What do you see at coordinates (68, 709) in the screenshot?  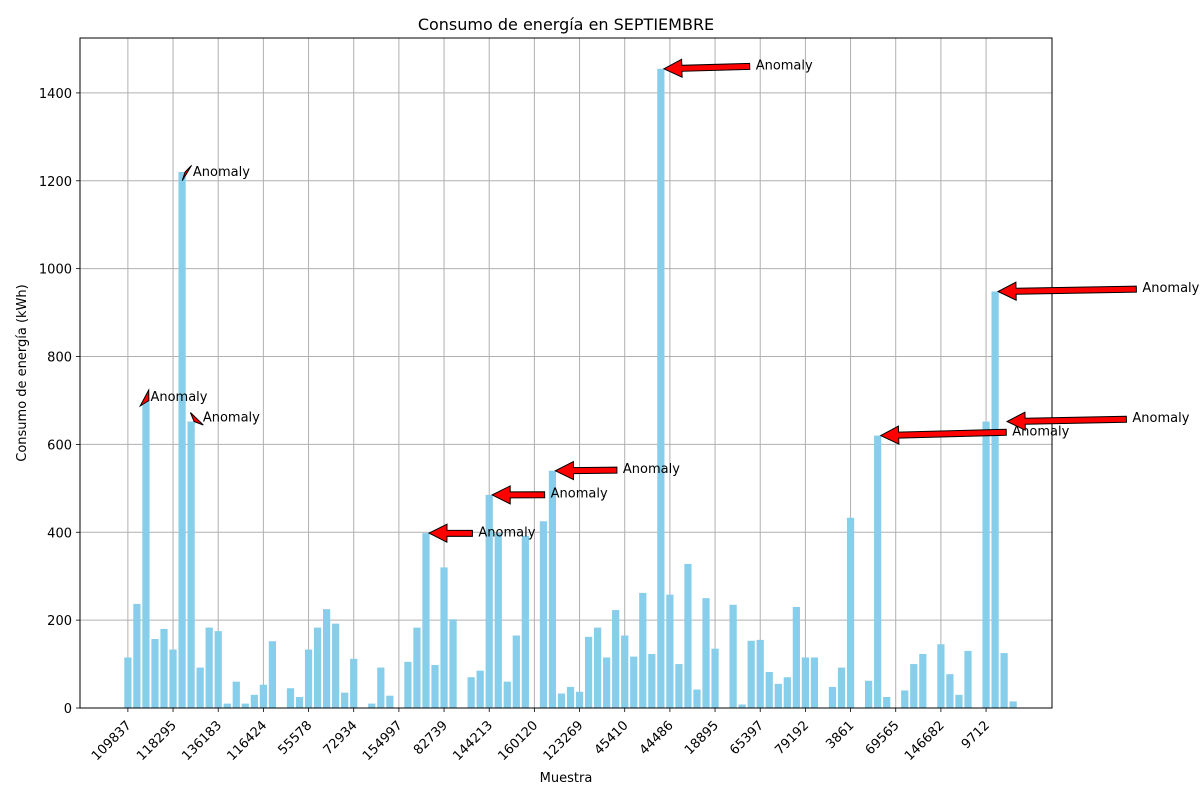 I see `y-tick-label: 0` at bounding box center [68, 709].